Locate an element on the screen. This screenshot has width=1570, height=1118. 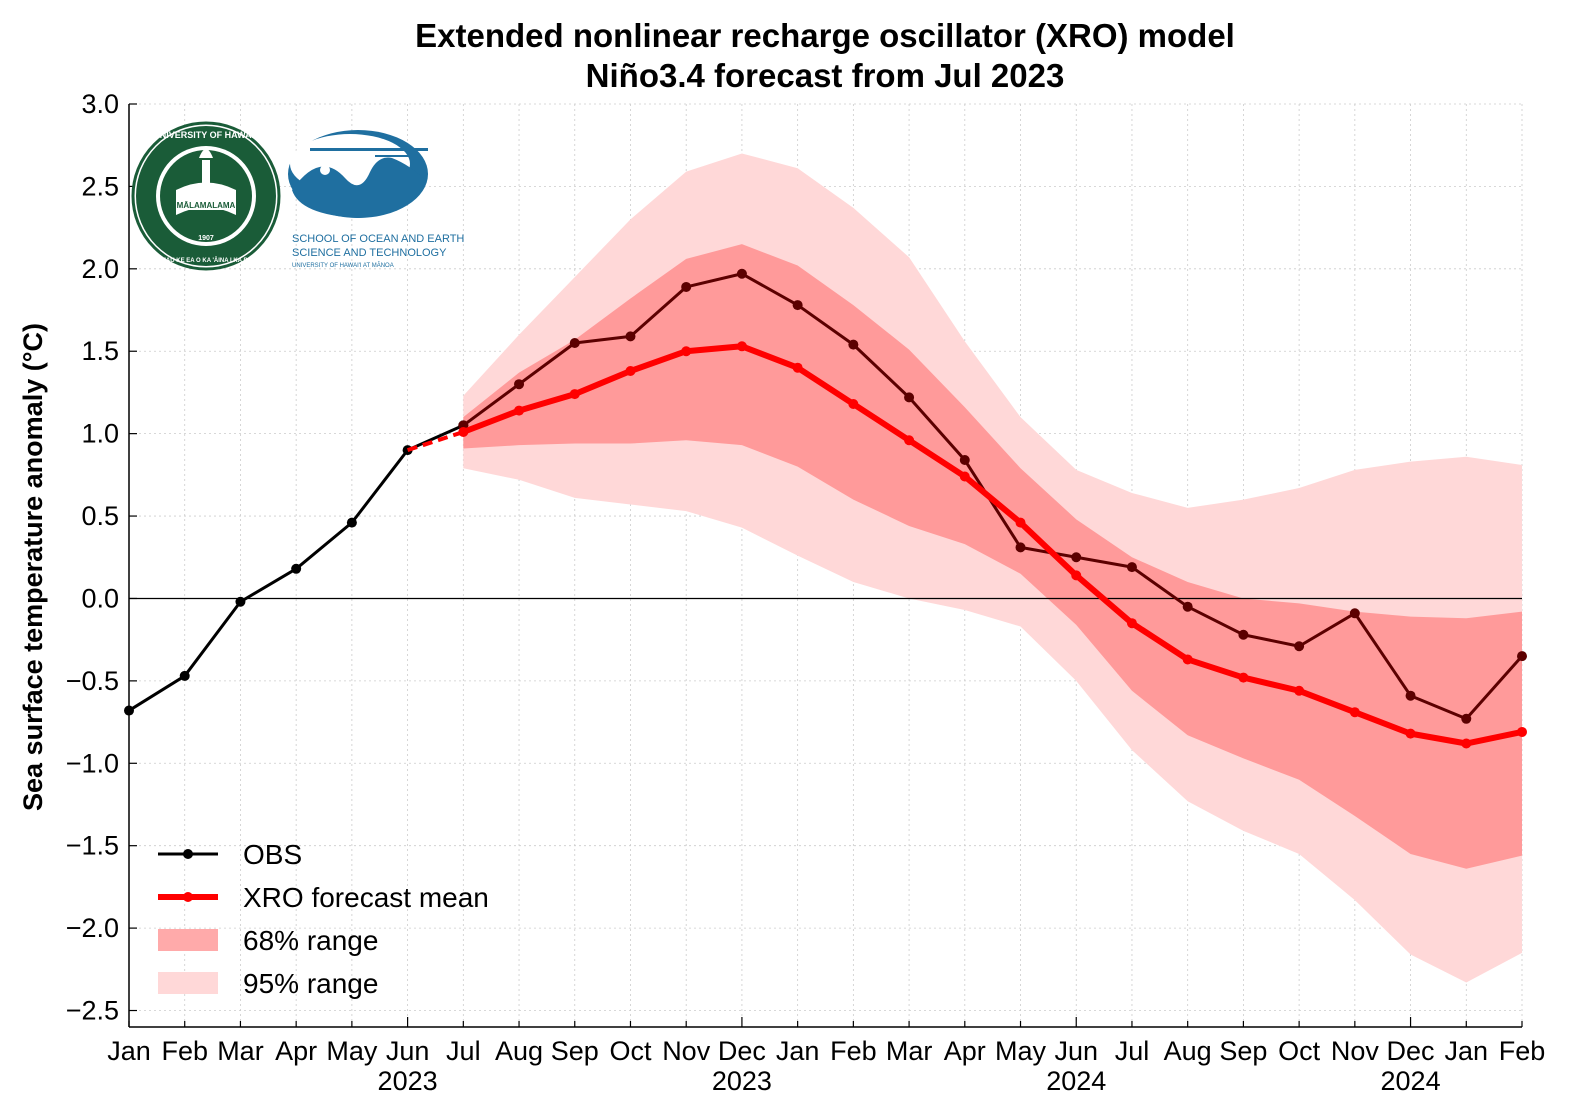
y-tick-label: 1.5 is located at coordinates (100, 351).